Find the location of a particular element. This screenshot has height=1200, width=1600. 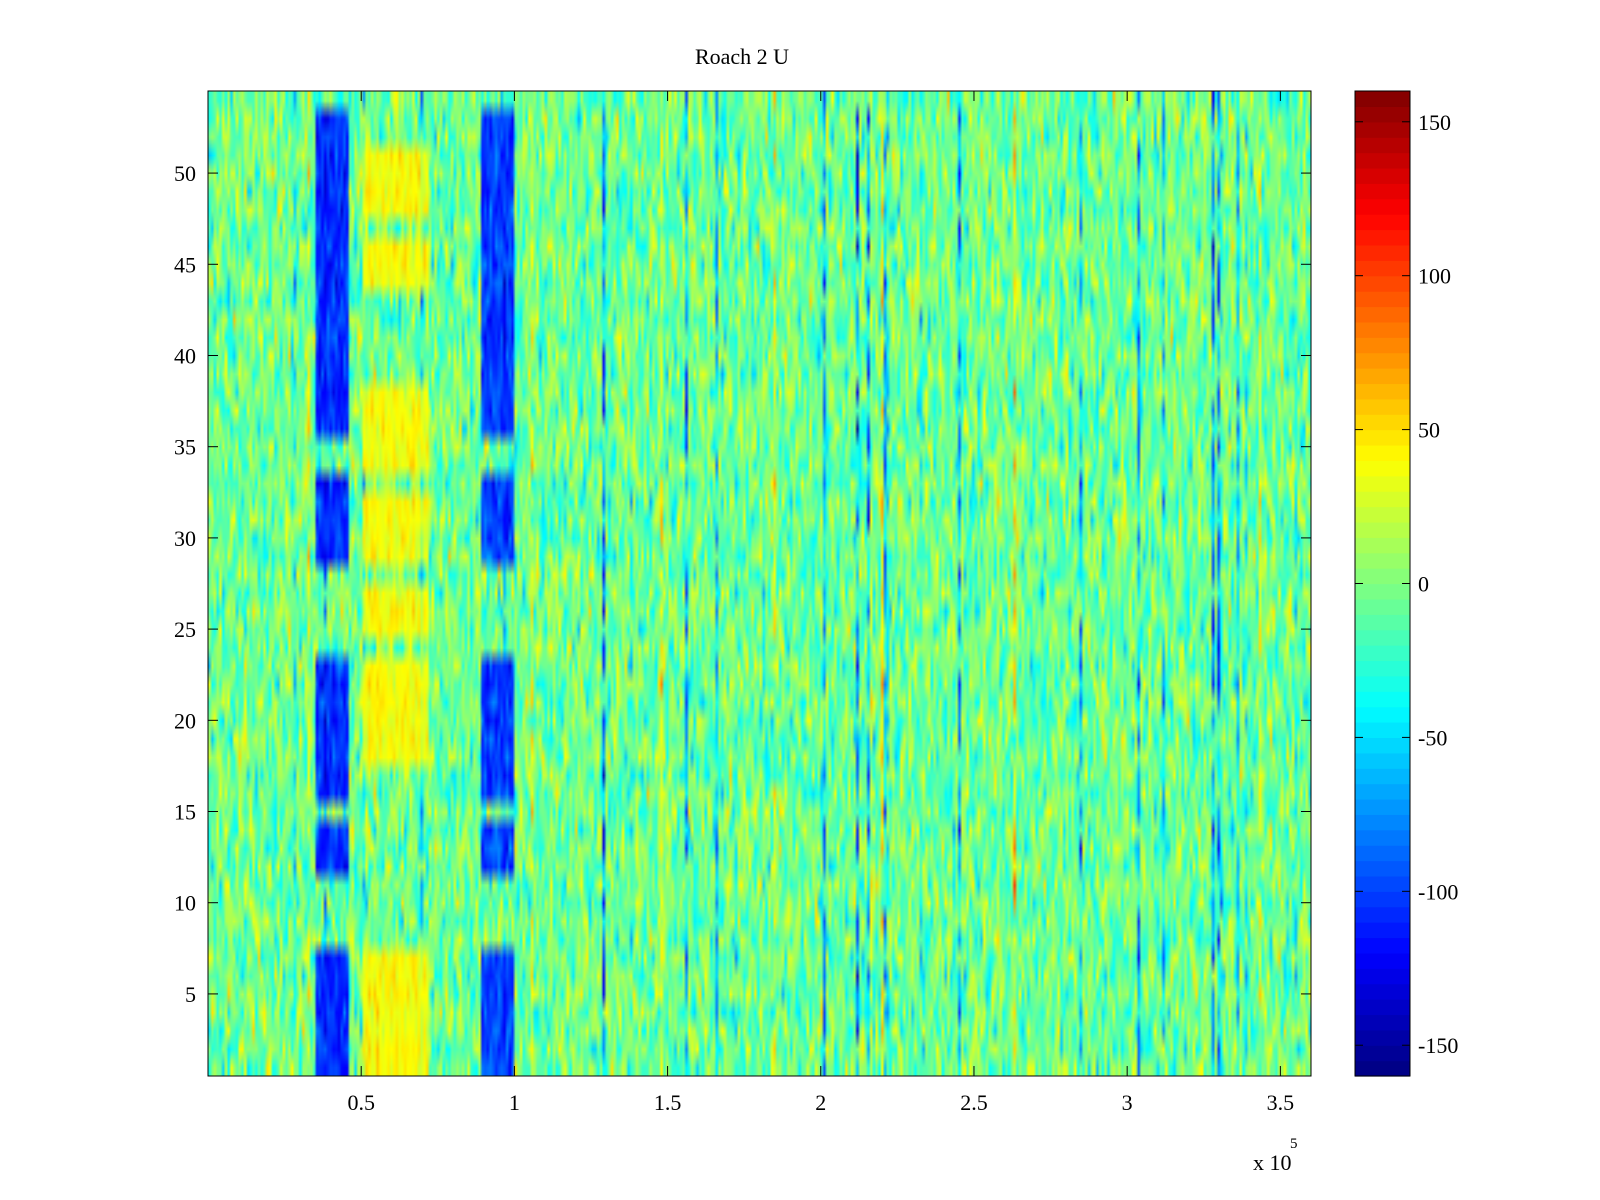

y-tick-label: 10 is located at coordinates (185, 903).